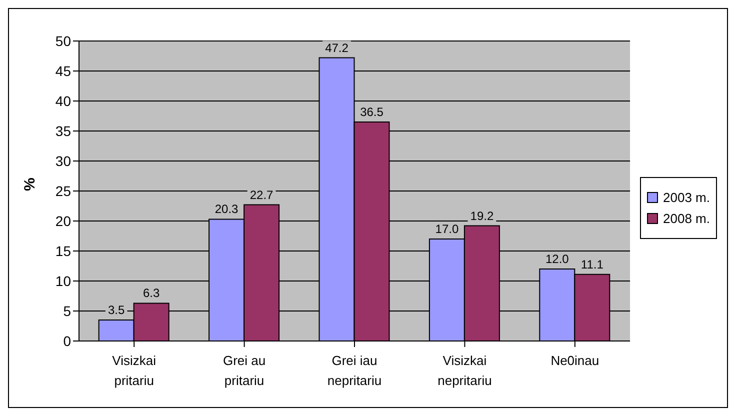 The image size is (737, 416). What do you see at coordinates (63, 160) in the screenshot?
I see `y-tick-label: 30` at bounding box center [63, 160].